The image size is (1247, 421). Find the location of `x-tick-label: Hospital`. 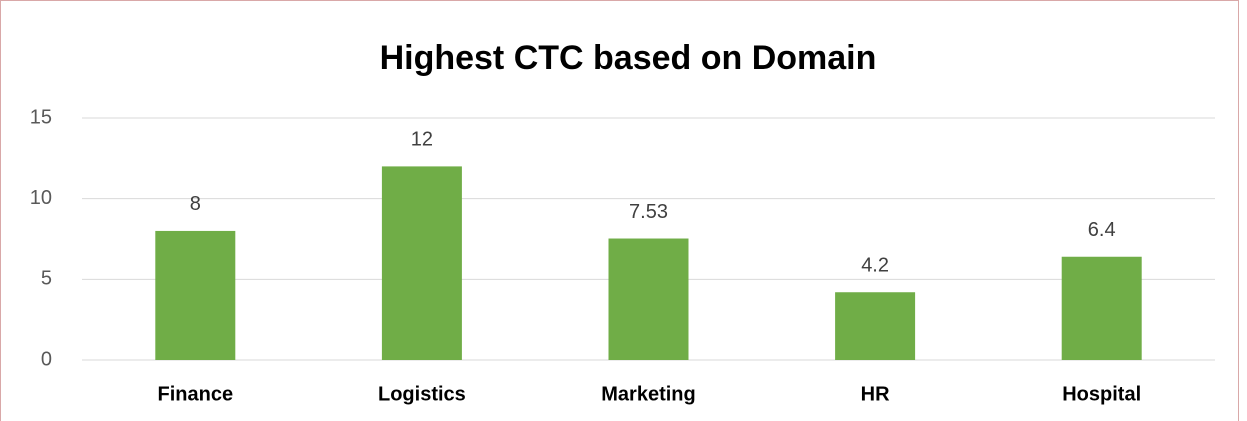

x-tick-label: Hospital is located at coordinates (1101, 394).